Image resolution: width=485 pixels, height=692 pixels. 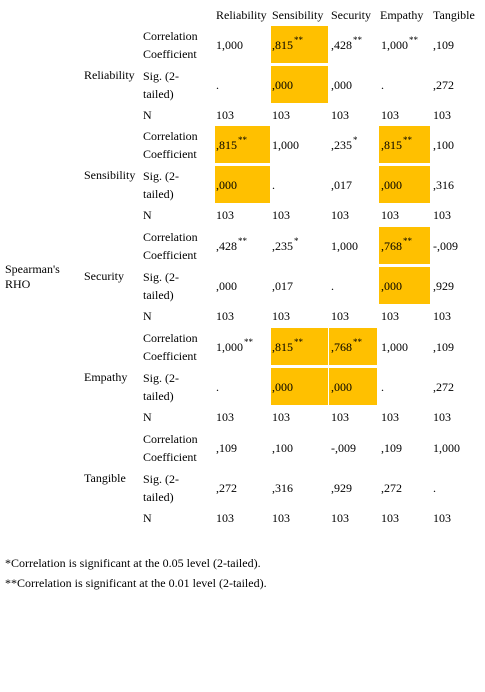 I want to click on n-value-security-reliability: 103, so click(x=225, y=316).